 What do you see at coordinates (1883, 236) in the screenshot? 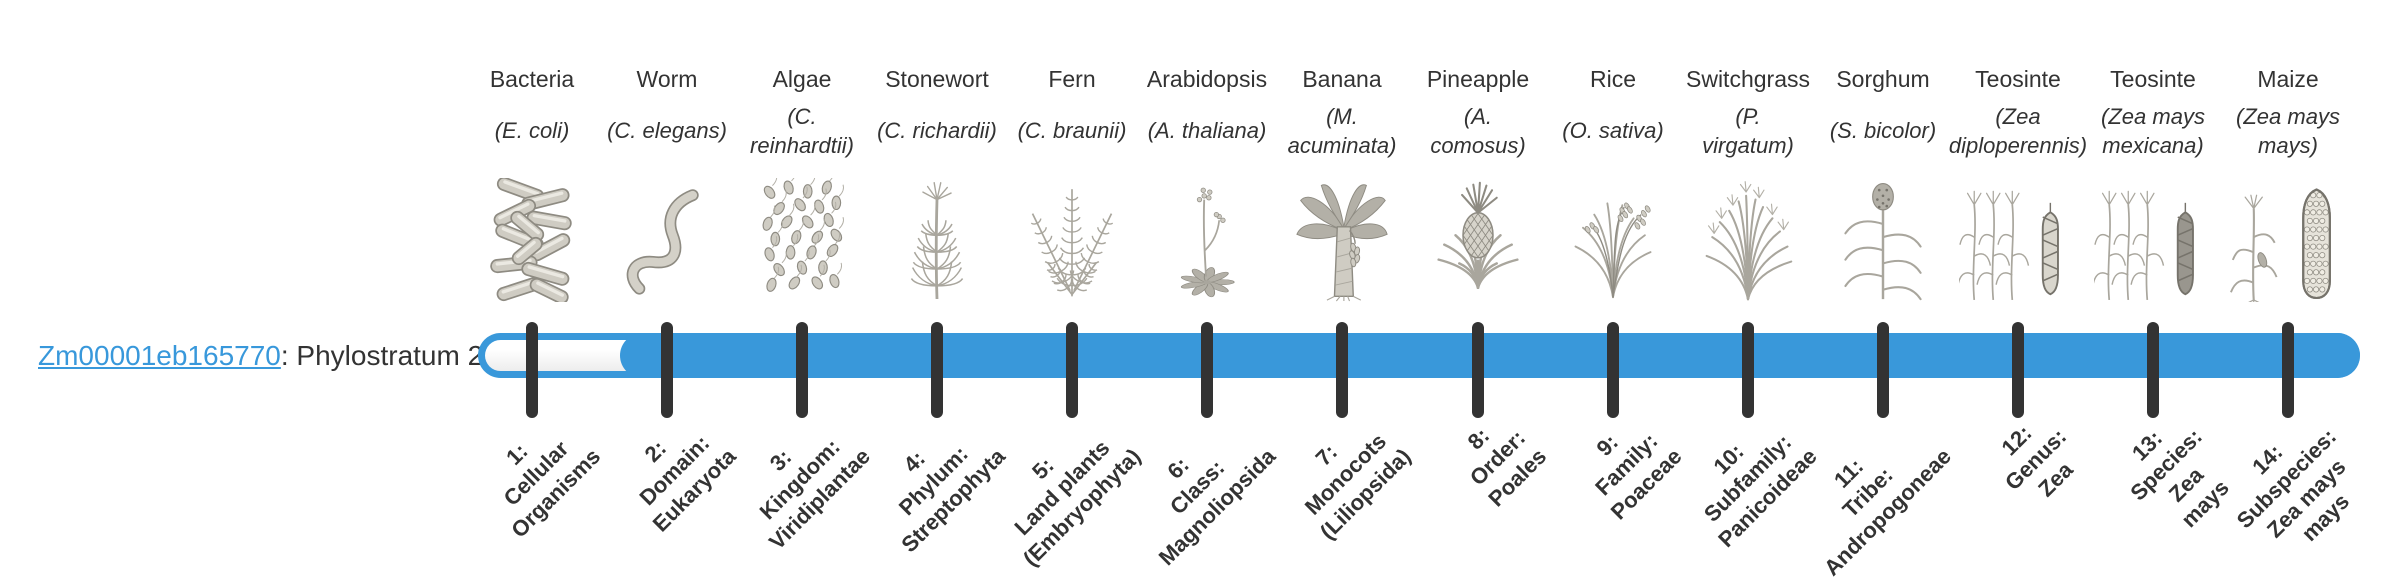
I see `sorghum-icon` at bounding box center [1883, 236].